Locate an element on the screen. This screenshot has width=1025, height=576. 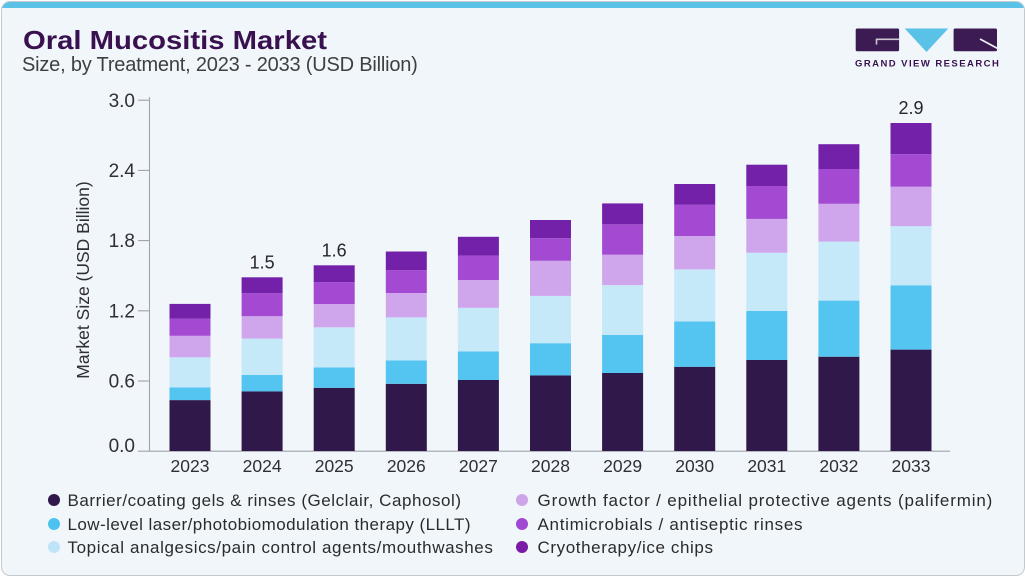
svg-text: 2028 is located at coordinates (550, 466).